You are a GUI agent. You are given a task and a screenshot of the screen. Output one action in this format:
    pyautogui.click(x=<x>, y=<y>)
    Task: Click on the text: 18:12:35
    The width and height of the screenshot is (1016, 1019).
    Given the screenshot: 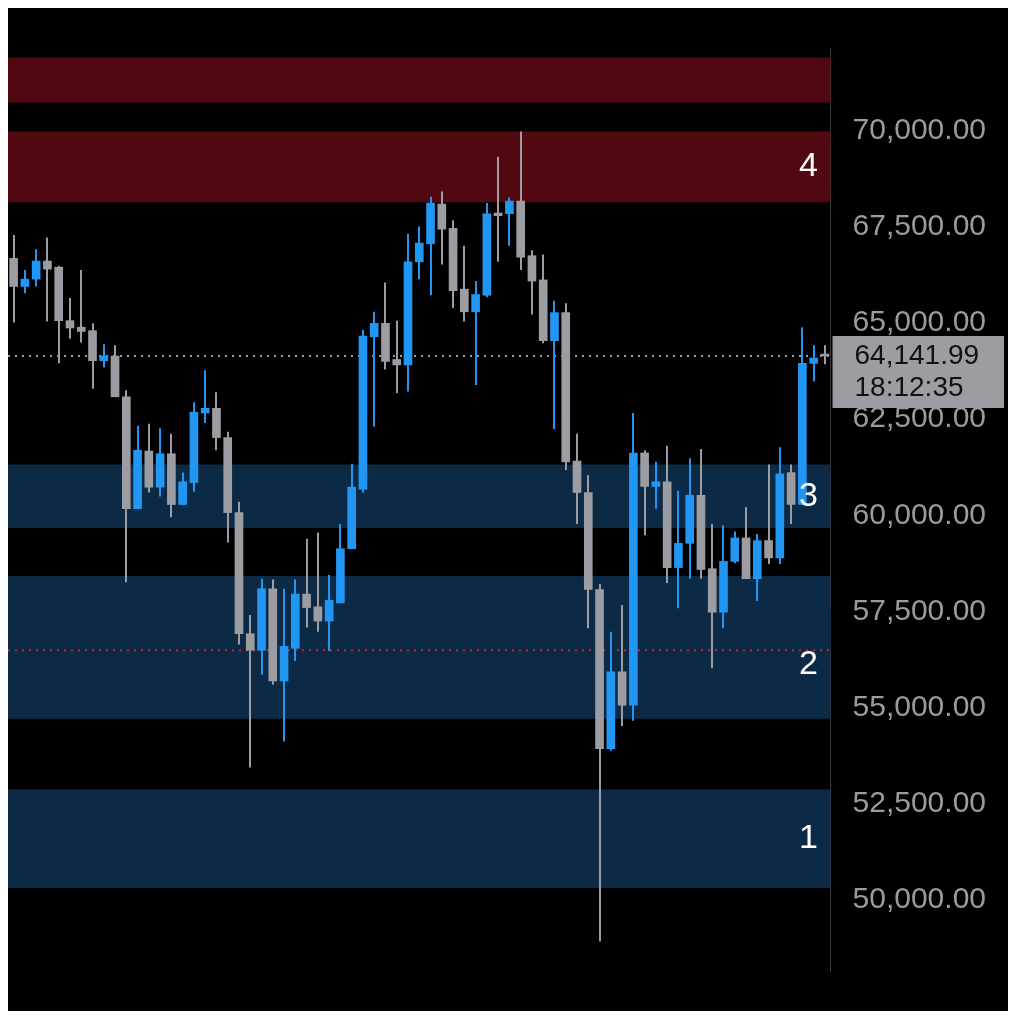 What is the action you would take?
    pyautogui.click(x=909, y=386)
    